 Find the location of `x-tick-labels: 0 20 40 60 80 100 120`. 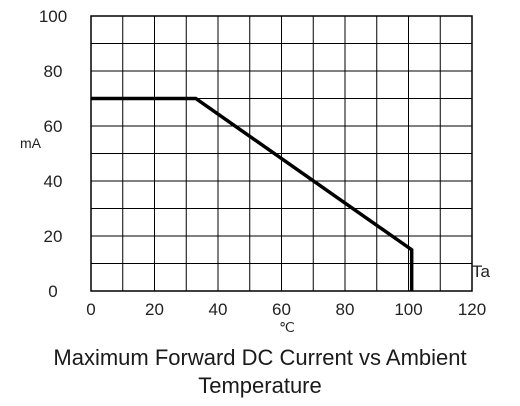

x-tick-labels: 0 20 40 60 80 100 120 is located at coordinates (286, 309).